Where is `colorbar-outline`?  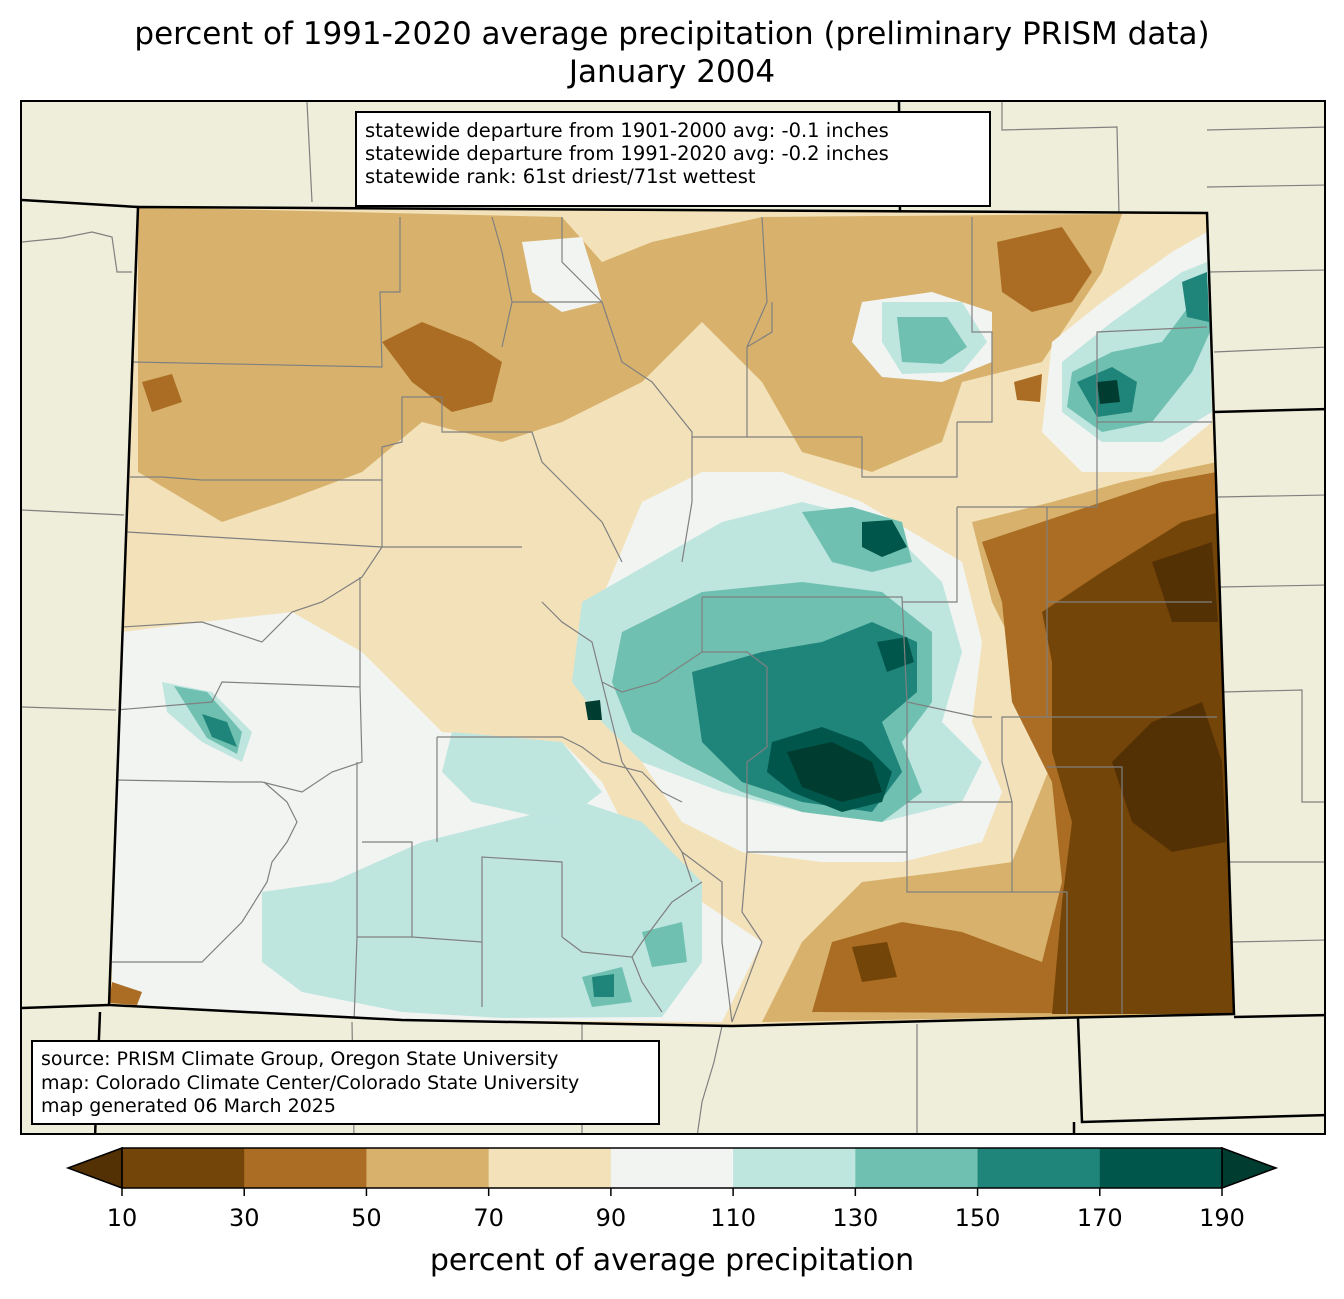
colorbar-outline is located at coordinates (672, 1168).